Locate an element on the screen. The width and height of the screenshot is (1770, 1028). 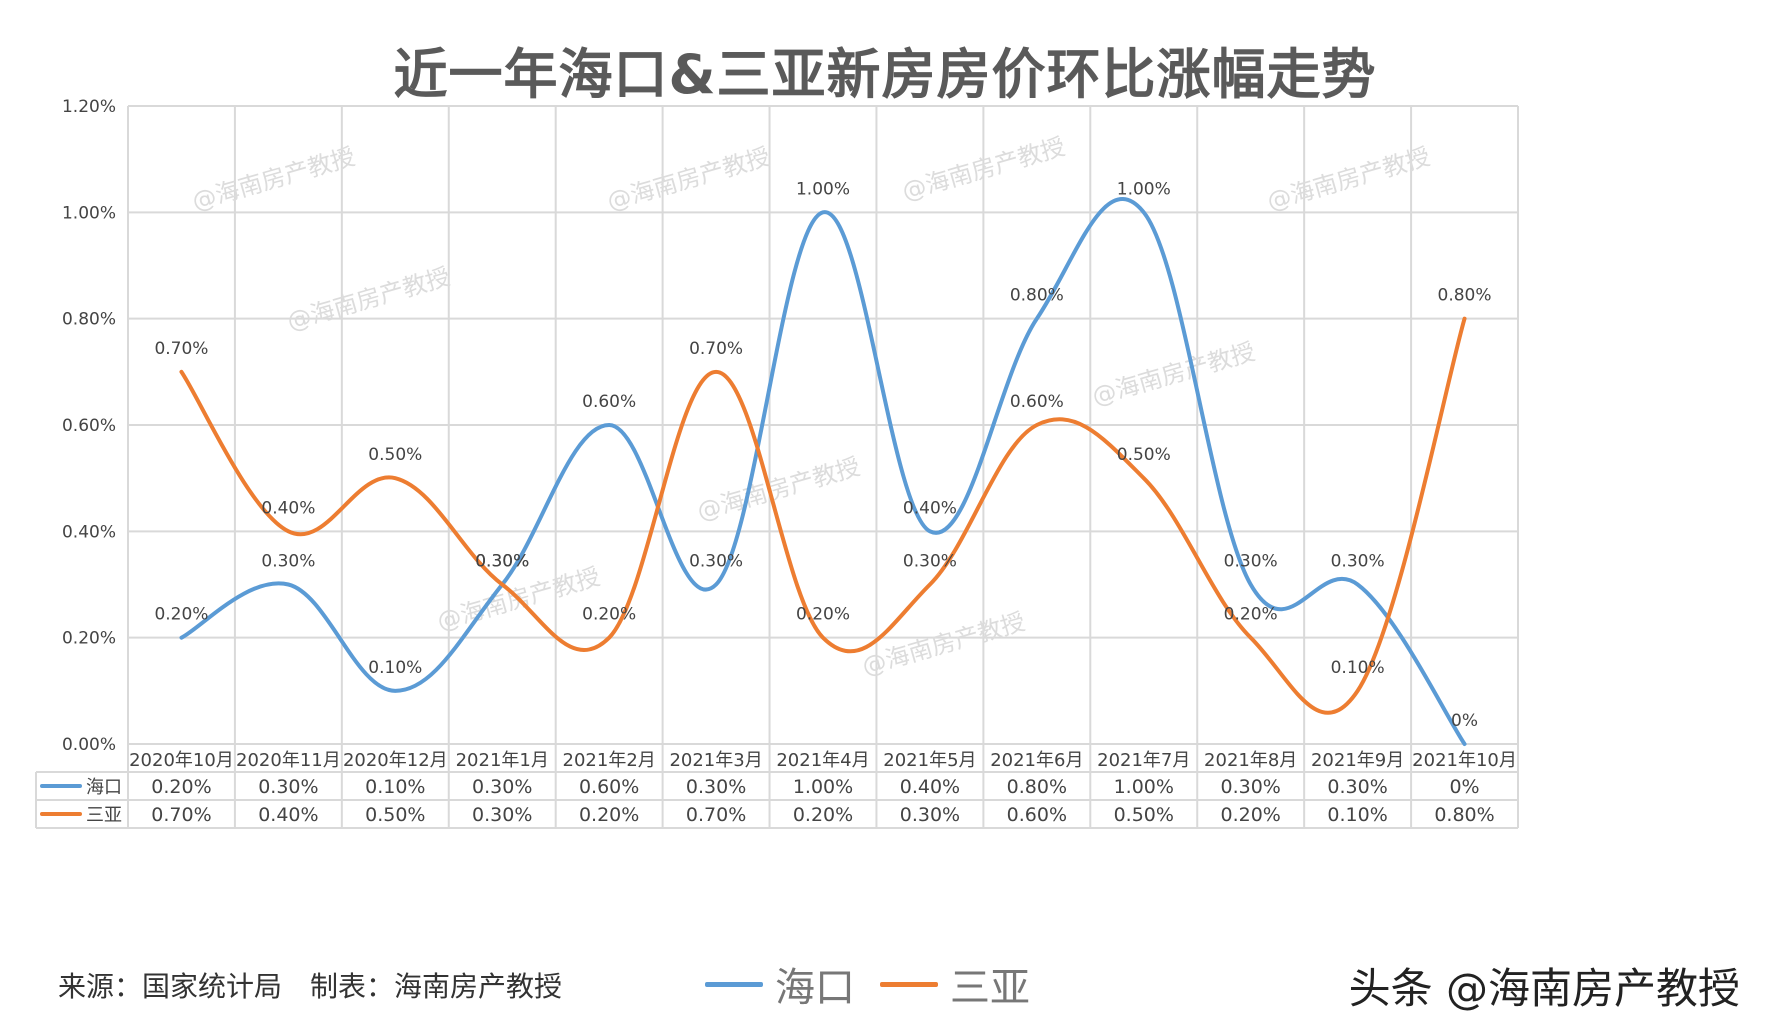
table-cell: 0% is located at coordinates (1464, 787).